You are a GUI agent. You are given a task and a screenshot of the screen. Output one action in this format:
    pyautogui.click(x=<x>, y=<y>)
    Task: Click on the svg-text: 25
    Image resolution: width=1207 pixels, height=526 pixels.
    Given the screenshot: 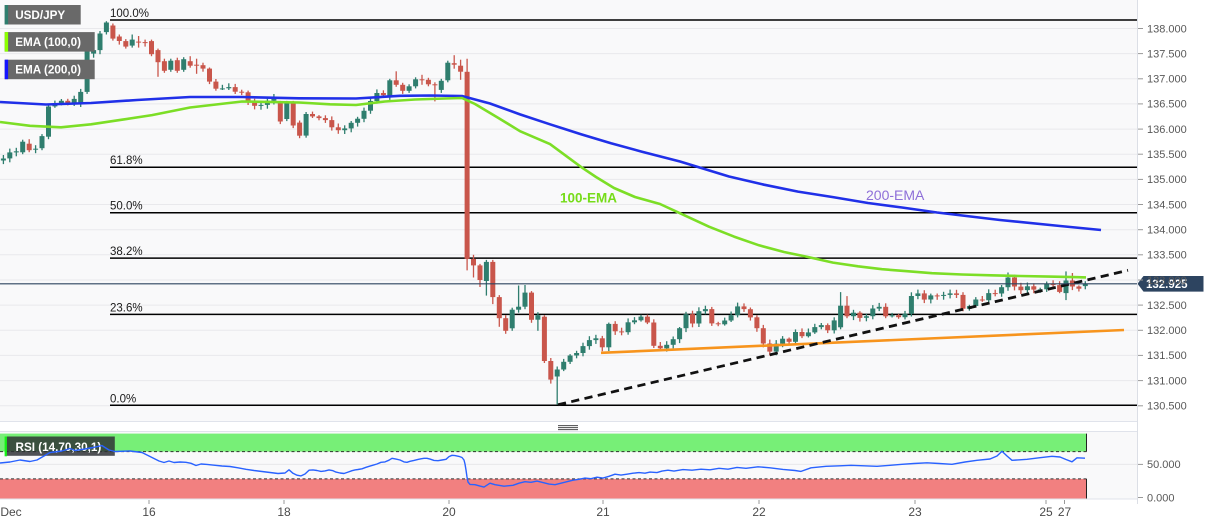 What is the action you would take?
    pyautogui.click(x=1046, y=512)
    